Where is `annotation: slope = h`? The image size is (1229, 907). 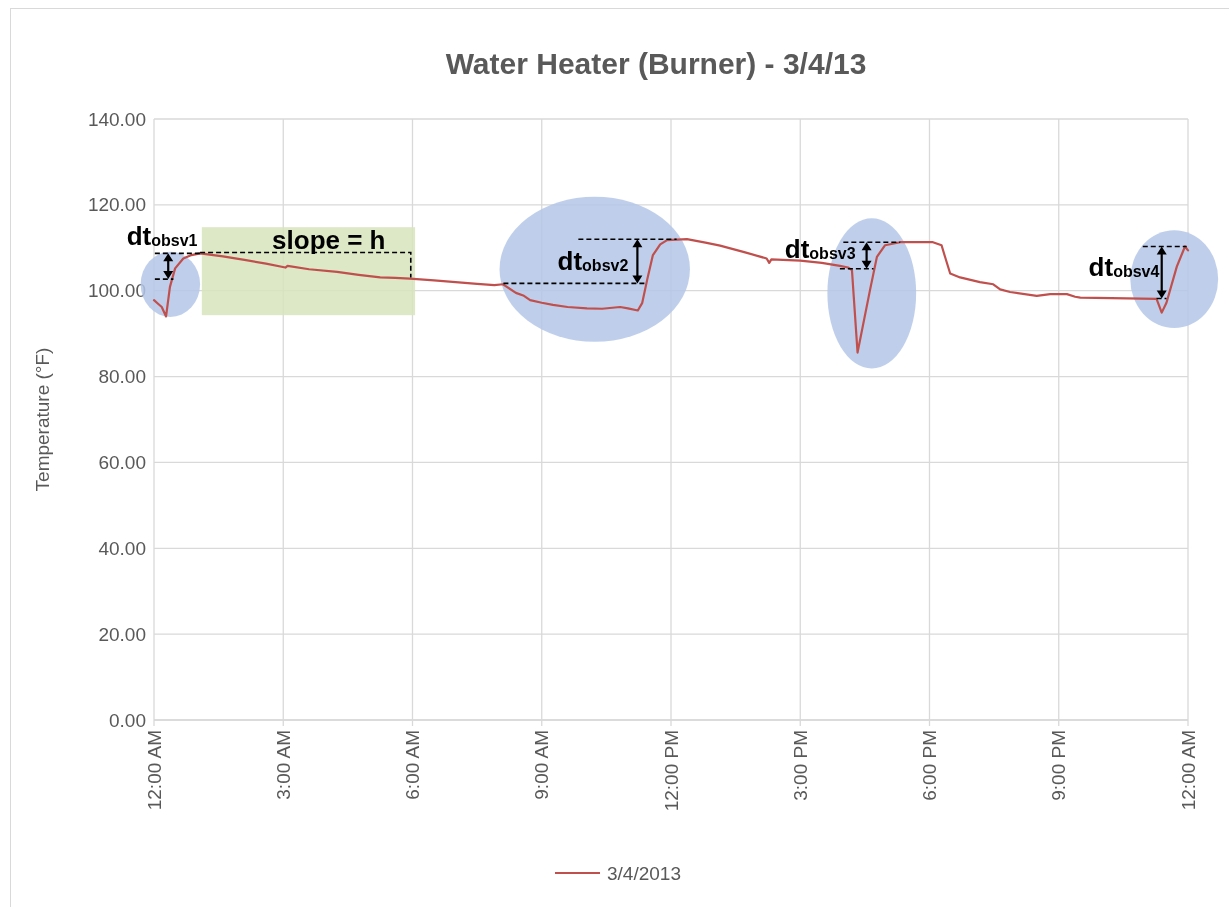 annotation: slope = h is located at coordinates (329, 240).